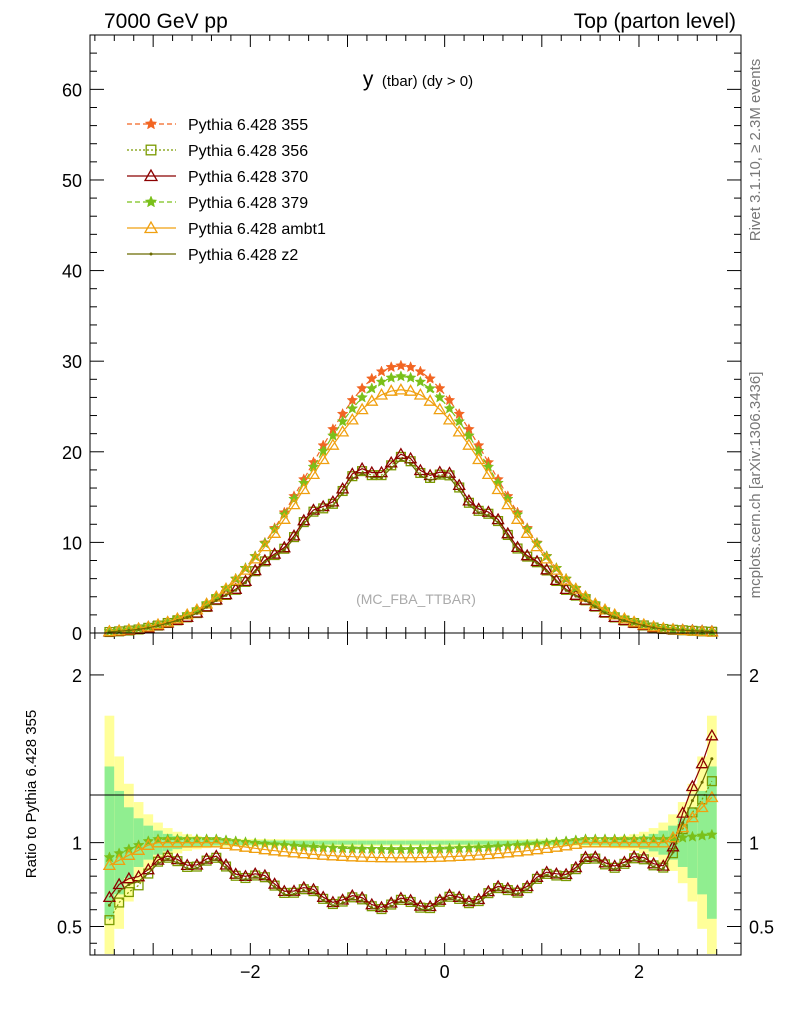  Describe the element at coordinates (754, 676) in the screenshot. I see `ratio-tick-label: 2` at that location.